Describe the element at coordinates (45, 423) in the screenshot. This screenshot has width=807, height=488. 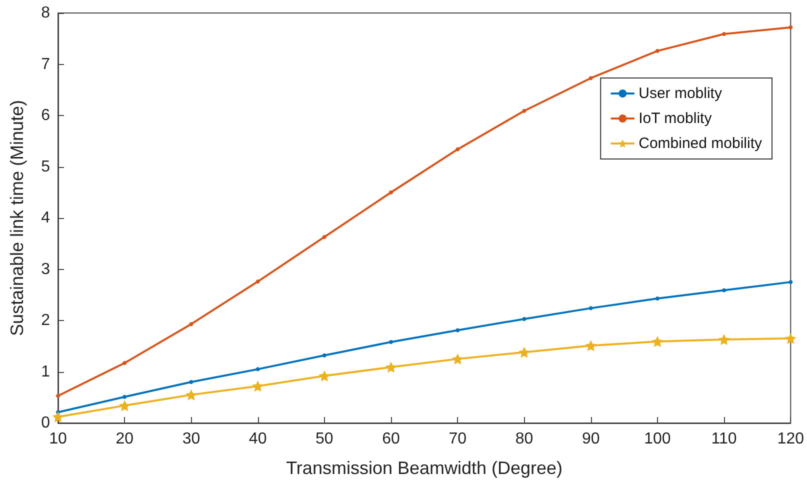
I see `y-tick-label: 0` at that location.